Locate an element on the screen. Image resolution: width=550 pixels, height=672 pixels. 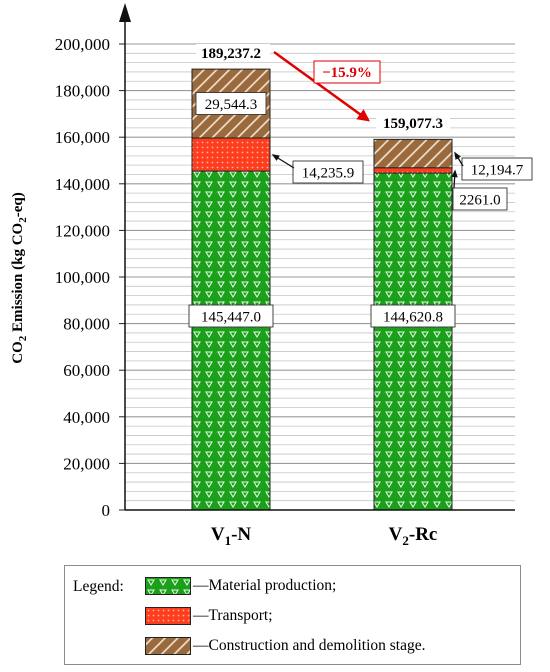
reduction-box is located at coordinates (347, 72).